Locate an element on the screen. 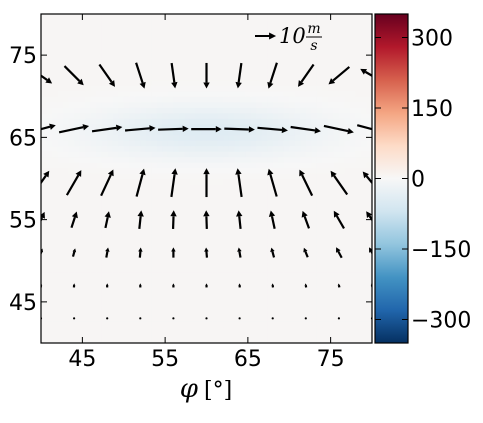  colorbar-tick-label: −150 is located at coordinates (441, 250).